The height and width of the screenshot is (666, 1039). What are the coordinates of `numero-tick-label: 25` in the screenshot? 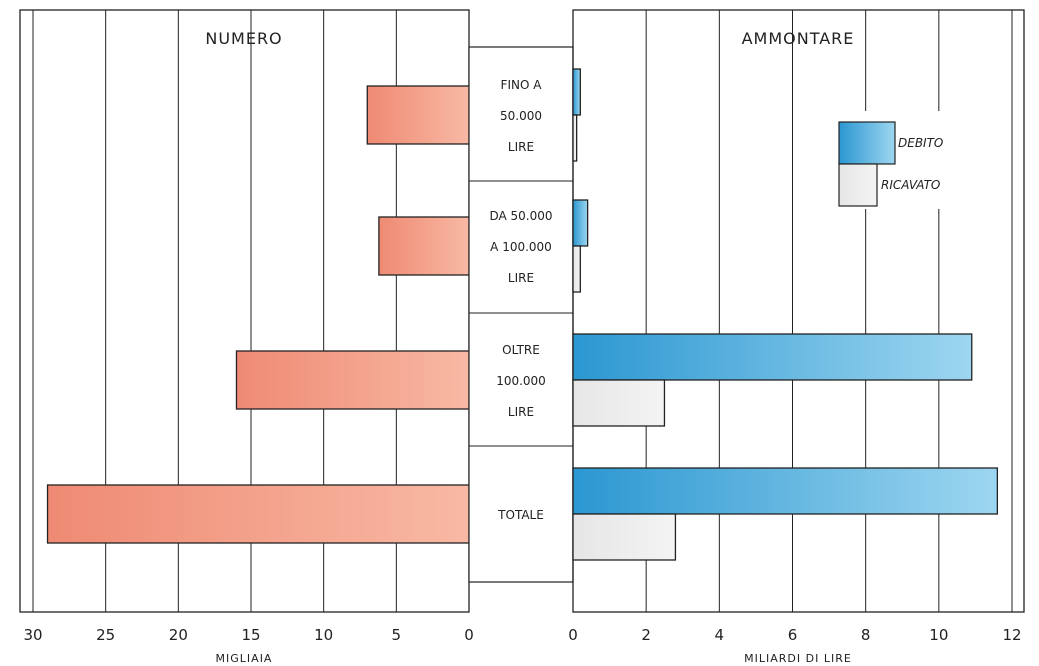 It's located at (105, 635).